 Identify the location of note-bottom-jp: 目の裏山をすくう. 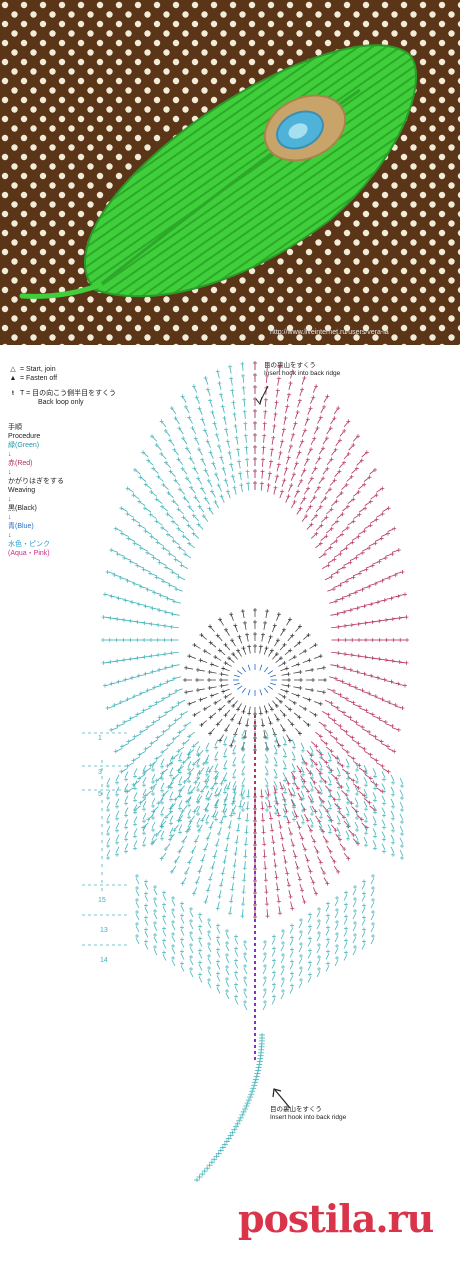
(296, 1109).